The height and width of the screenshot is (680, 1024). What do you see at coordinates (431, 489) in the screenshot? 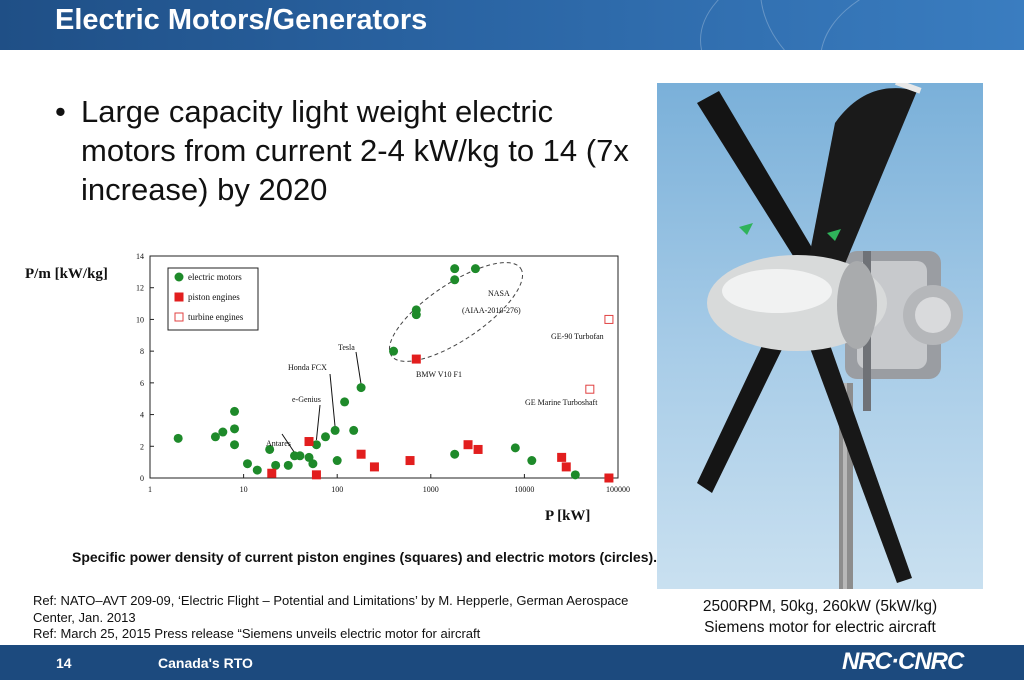
I see `x-tick-label: 1000` at bounding box center [431, 489].